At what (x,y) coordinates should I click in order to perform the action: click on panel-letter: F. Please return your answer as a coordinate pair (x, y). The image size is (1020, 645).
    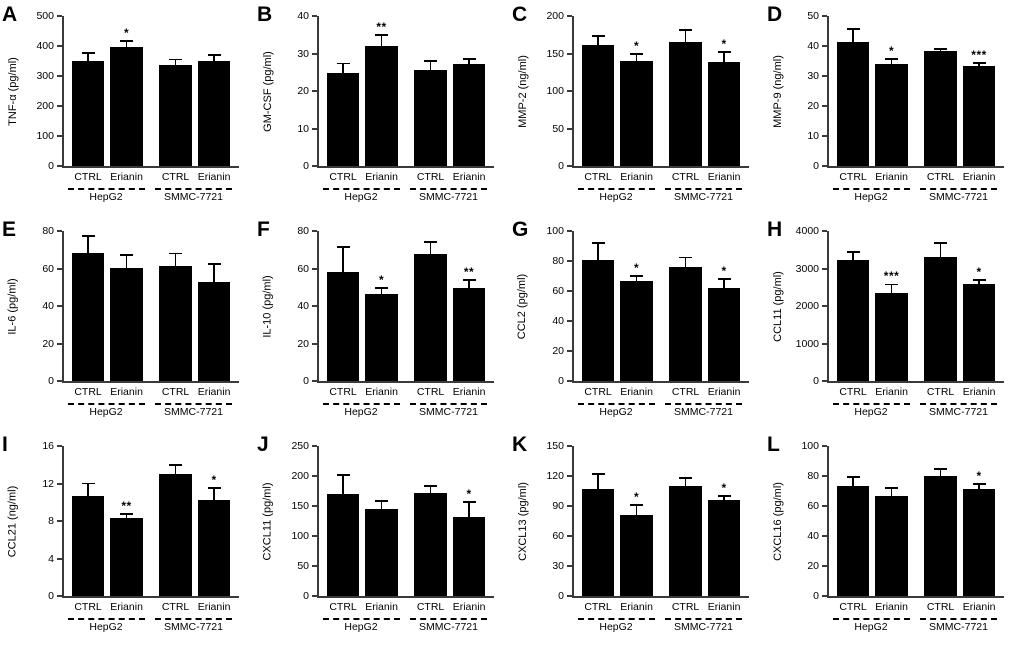
    Looking at the image, I should click on (263, 229).